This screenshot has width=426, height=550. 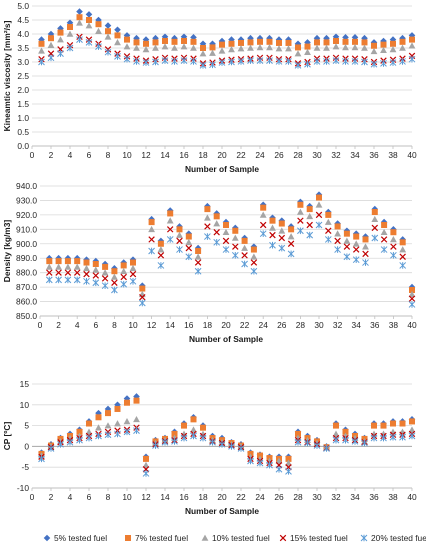 What do you see at coordinates (26, 316) in the screenshot?
I see `y-tick-label: 850.0` at bounding box center [26, 316].